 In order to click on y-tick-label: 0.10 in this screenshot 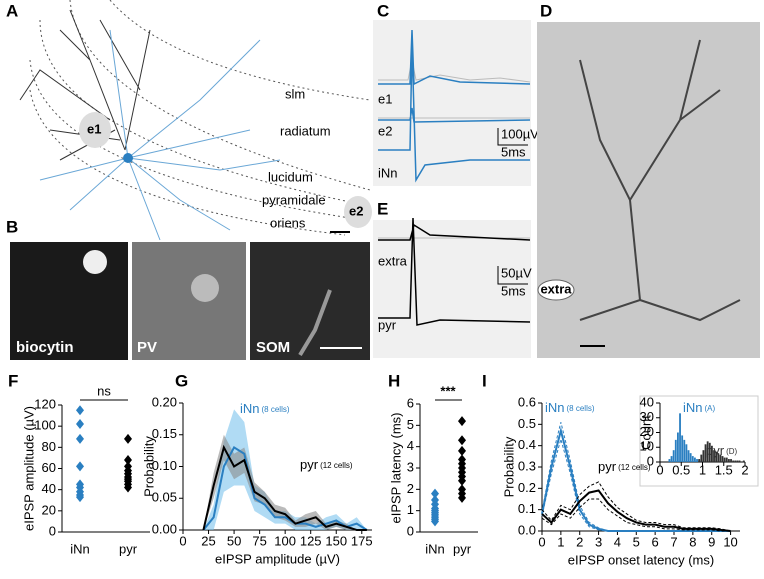, I will do `click(164, 465)`.